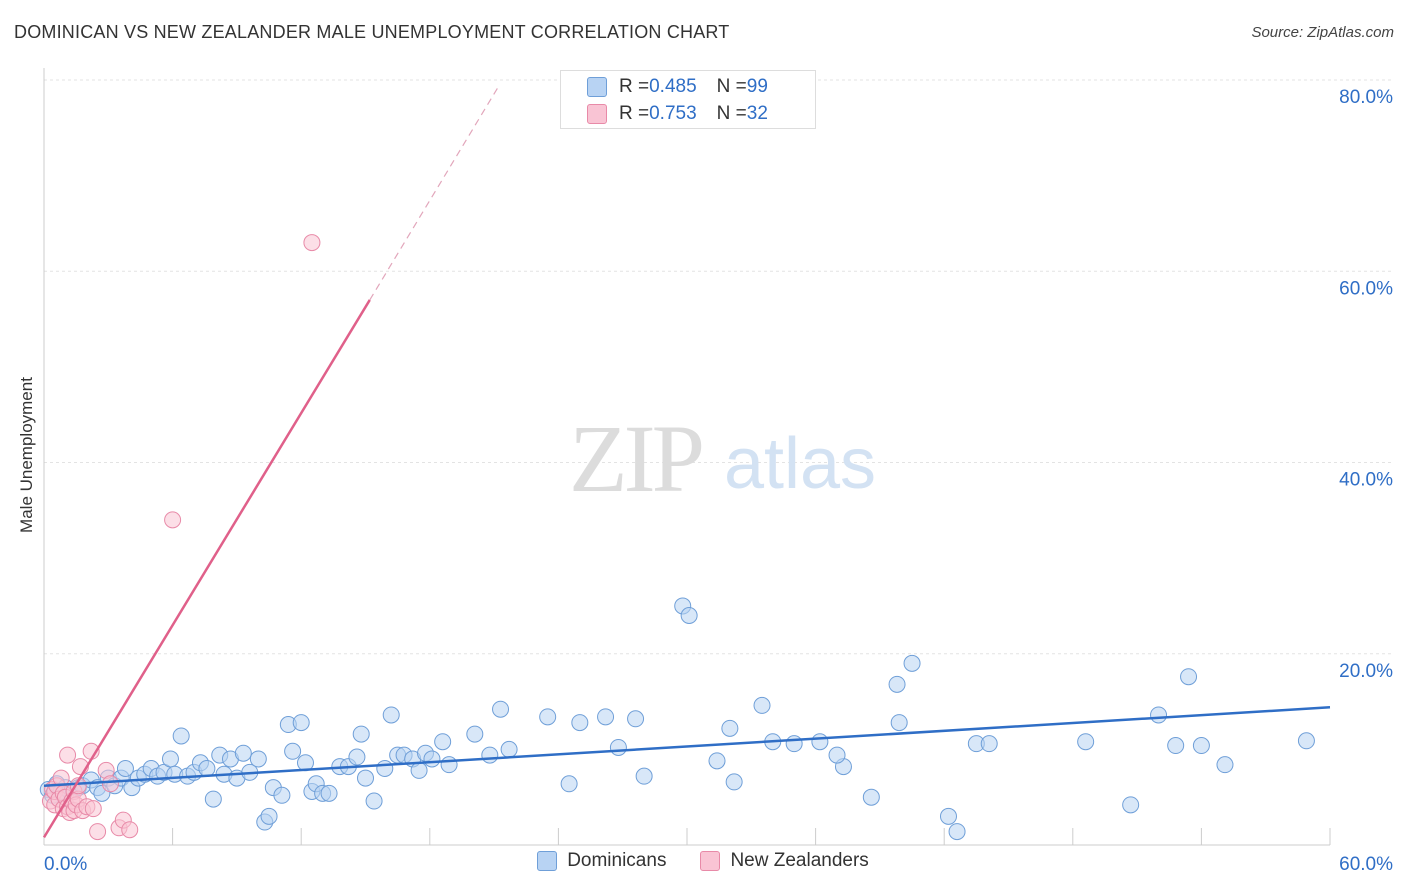  What do you see at coordinates (434, 193) in the screenshot?
I see `new-zealanders-trend-extension` at bounding box center [434, 193].